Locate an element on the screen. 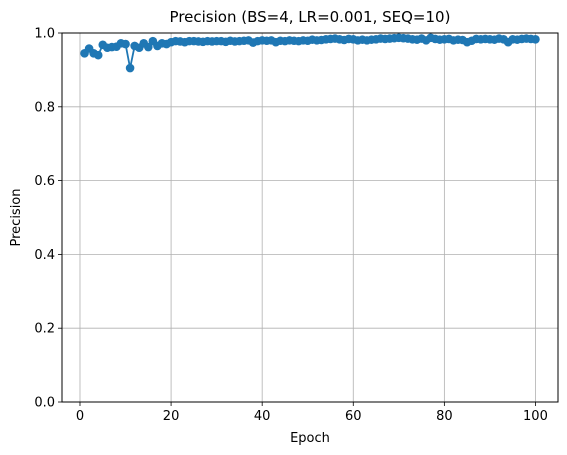 The height and width of the screenshot is (455, 567). y-tick-label: 0.6 is located at coordinates (44, 181).